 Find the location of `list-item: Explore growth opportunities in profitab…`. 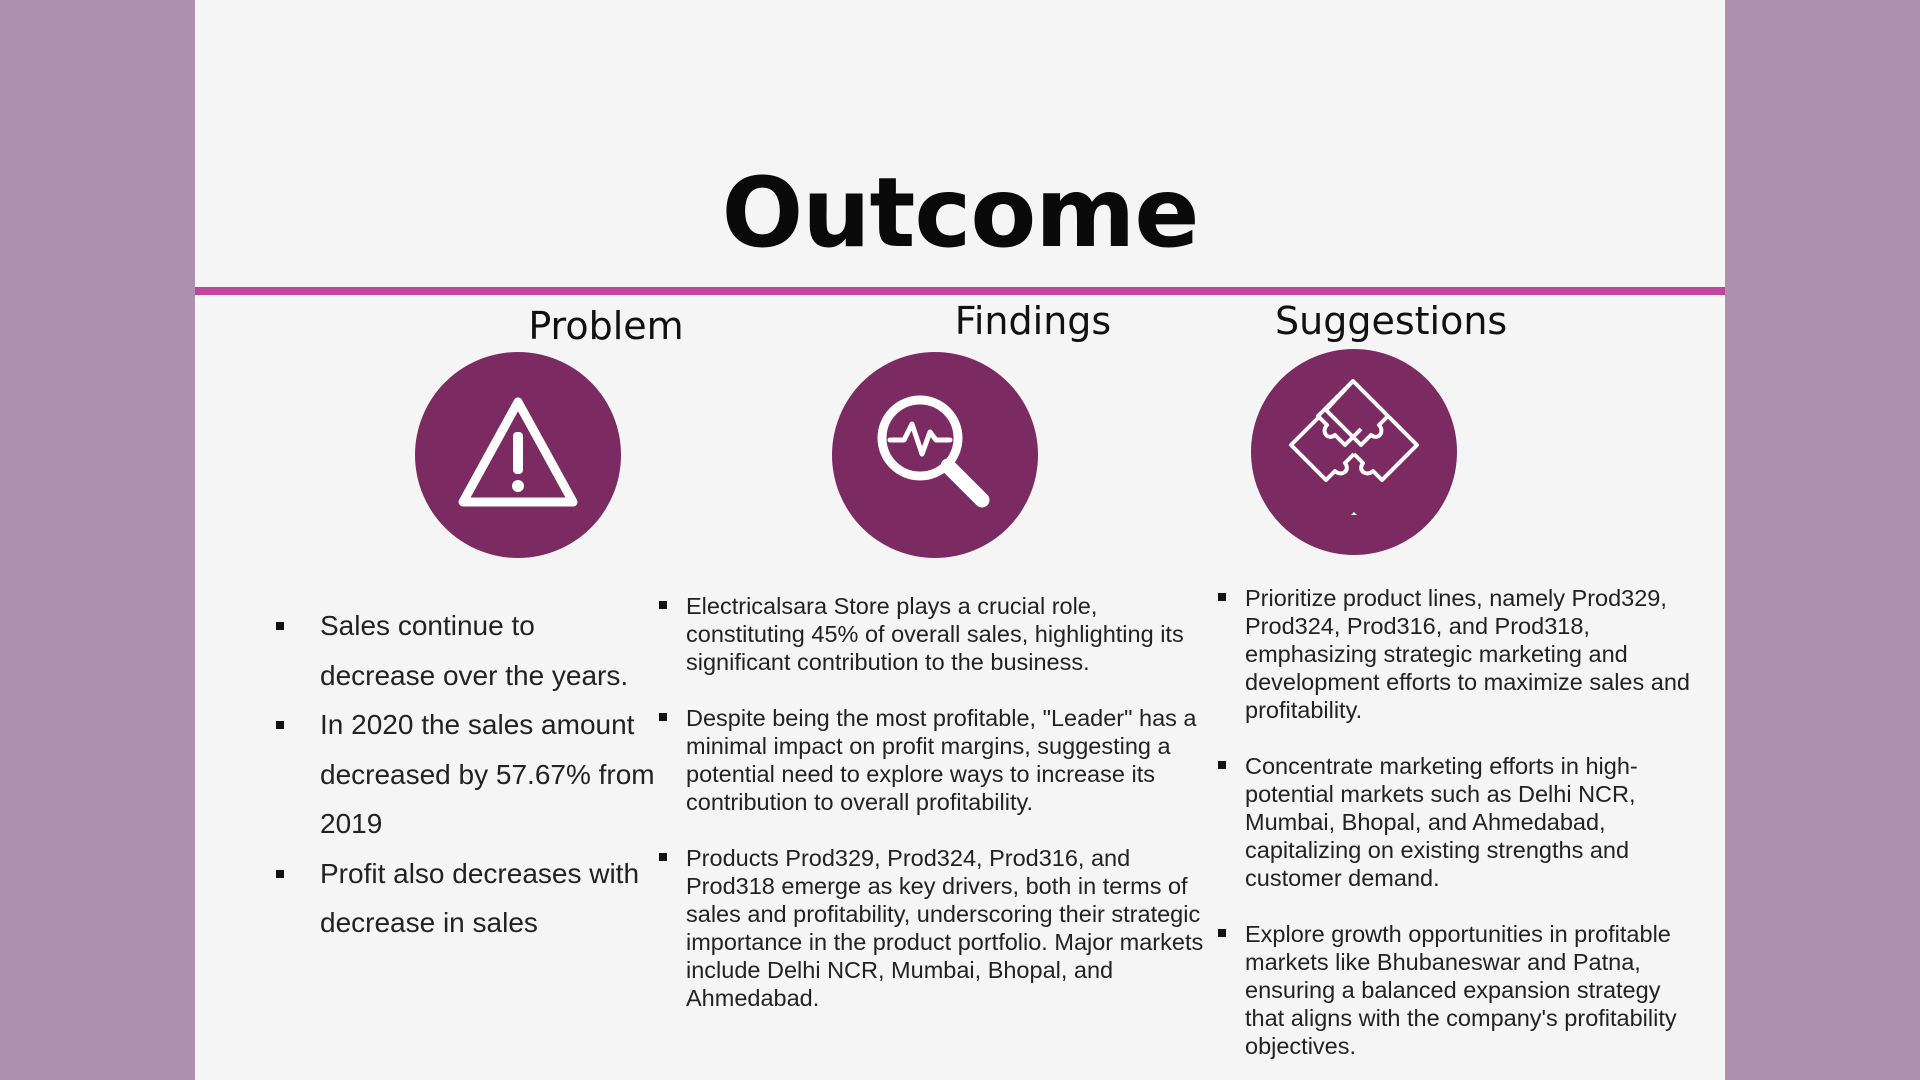

list-item: Explore growth opportunities in profitab… is located at coordinates (1455, 990).